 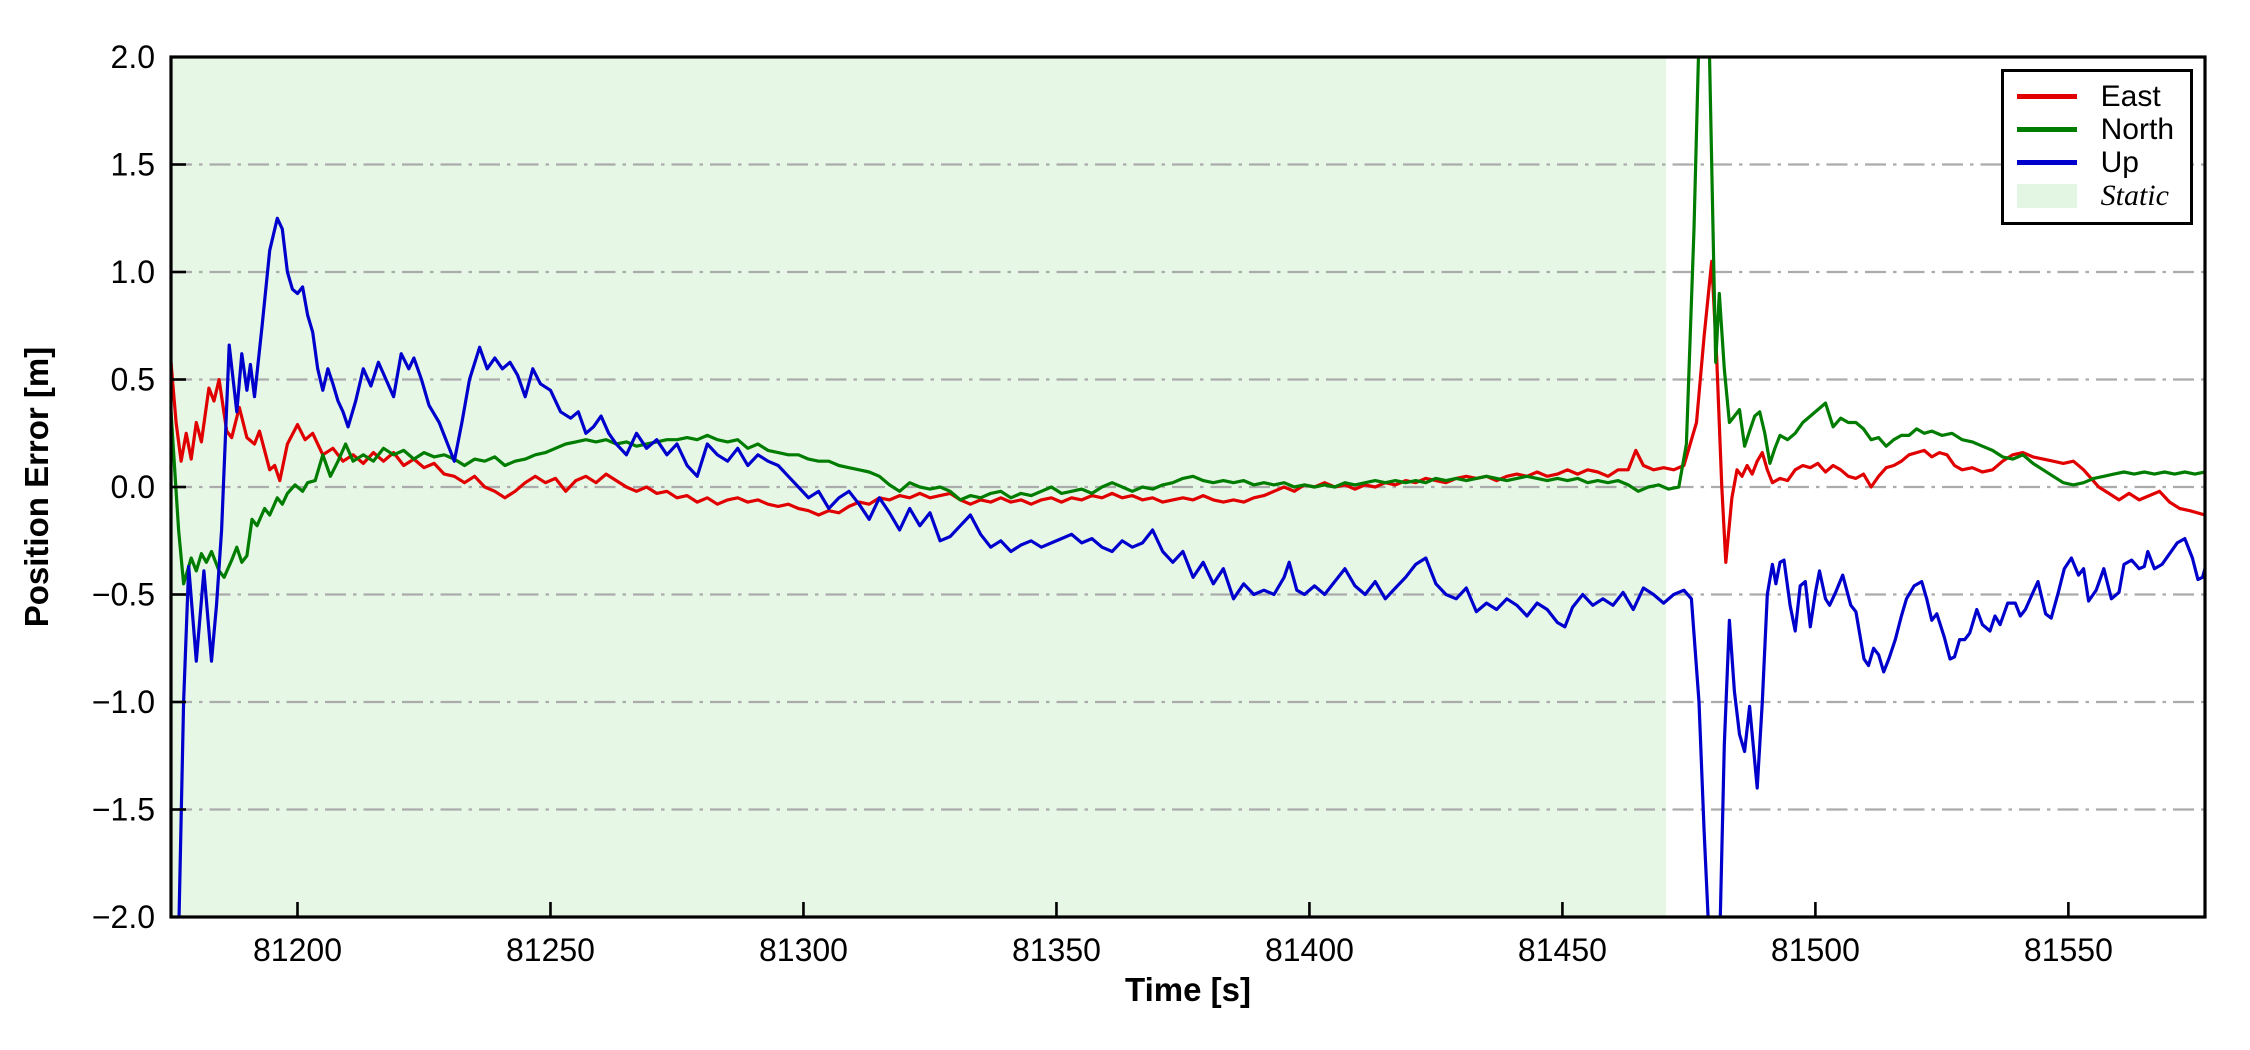 I want to click on y-tick-label--1: −1.0, so click(x=123, y=702).